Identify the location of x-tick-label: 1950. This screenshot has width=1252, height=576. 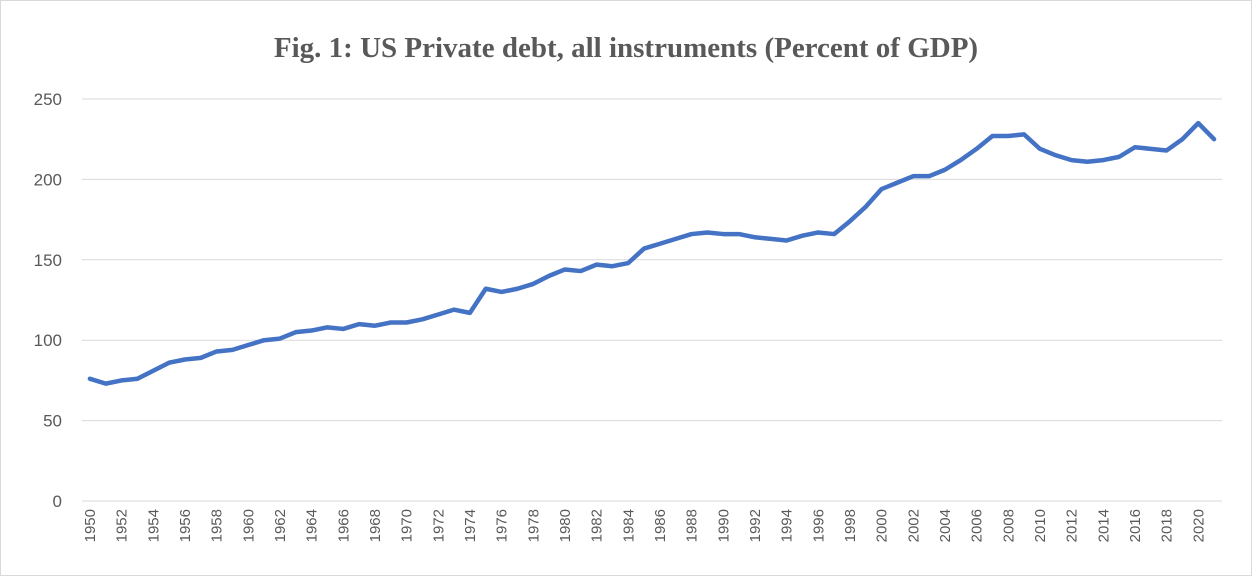
(90, 525).